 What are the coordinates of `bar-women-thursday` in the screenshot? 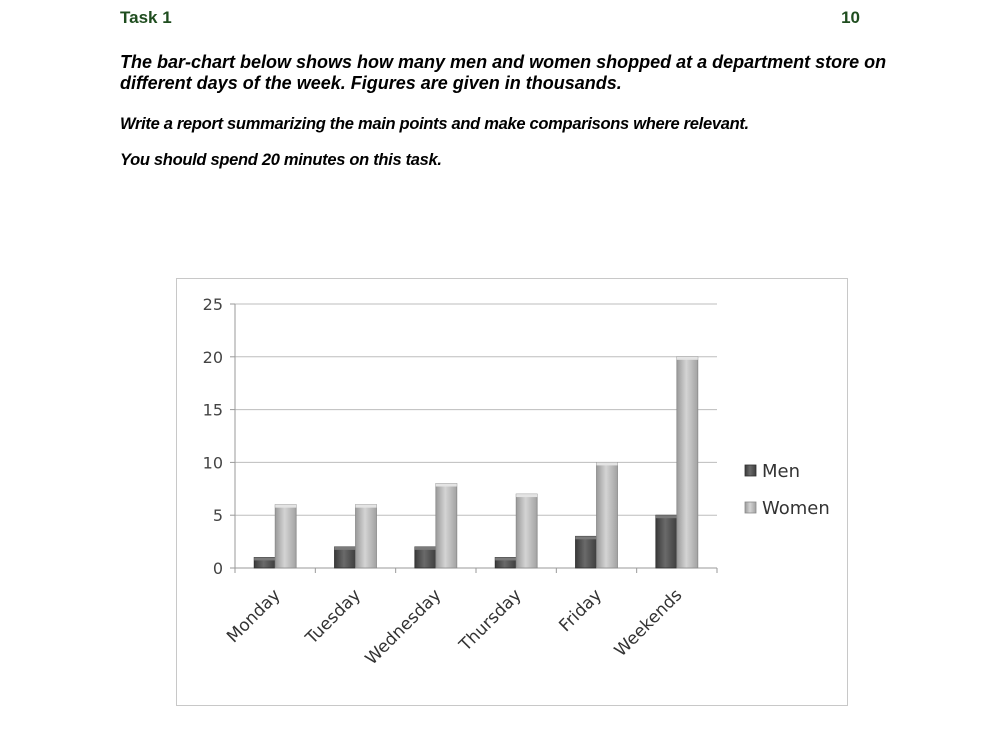 It's located at (526, 531).